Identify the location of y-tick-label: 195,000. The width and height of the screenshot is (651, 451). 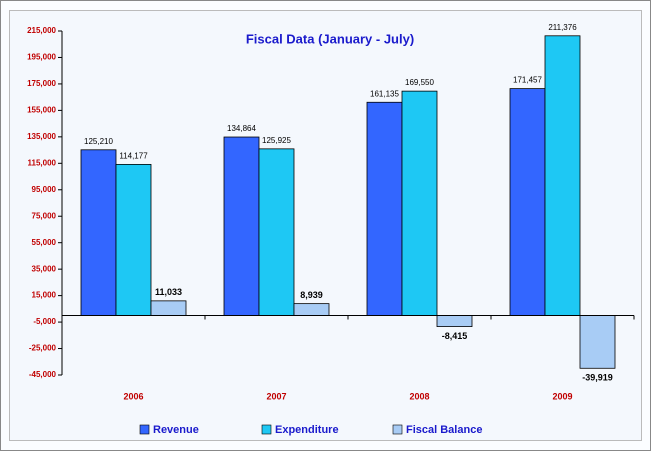
(41, 57).